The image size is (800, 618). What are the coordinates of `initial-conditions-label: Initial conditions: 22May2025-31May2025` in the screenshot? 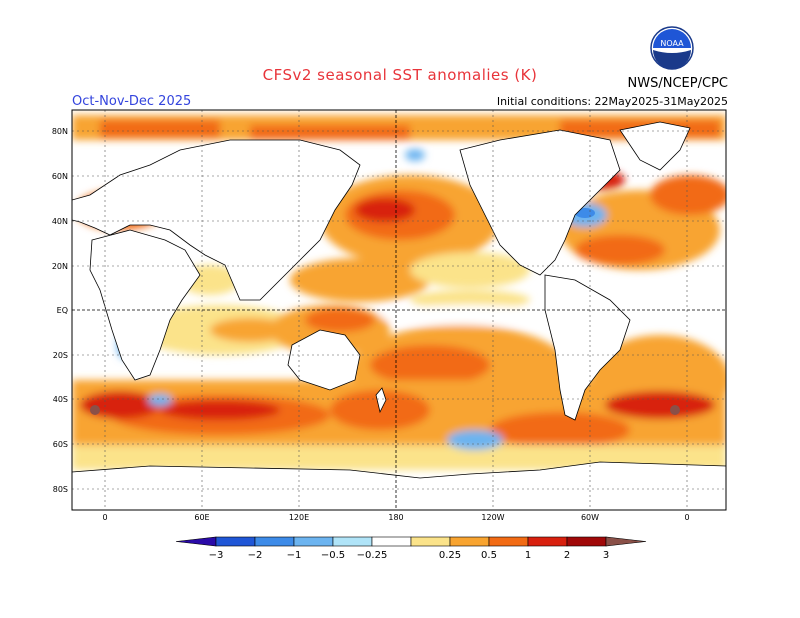 It's located at (612, 101).